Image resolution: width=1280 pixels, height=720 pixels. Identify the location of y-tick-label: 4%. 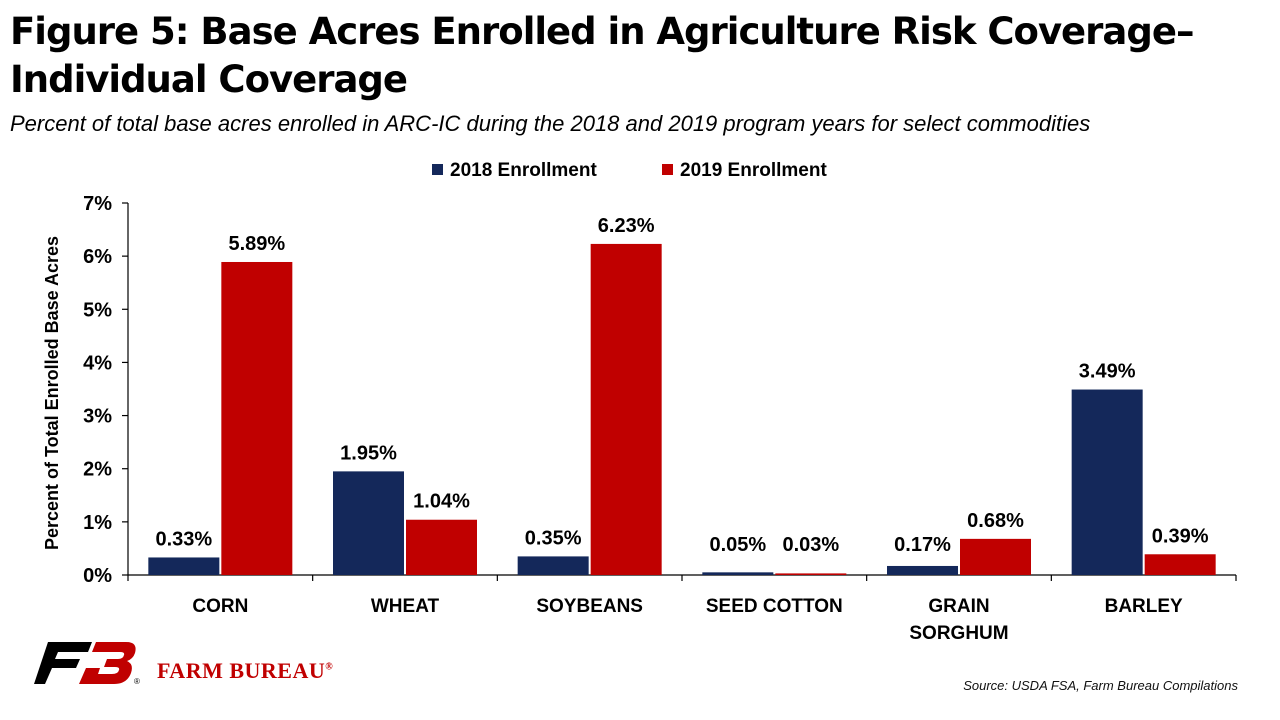
(97, 363).